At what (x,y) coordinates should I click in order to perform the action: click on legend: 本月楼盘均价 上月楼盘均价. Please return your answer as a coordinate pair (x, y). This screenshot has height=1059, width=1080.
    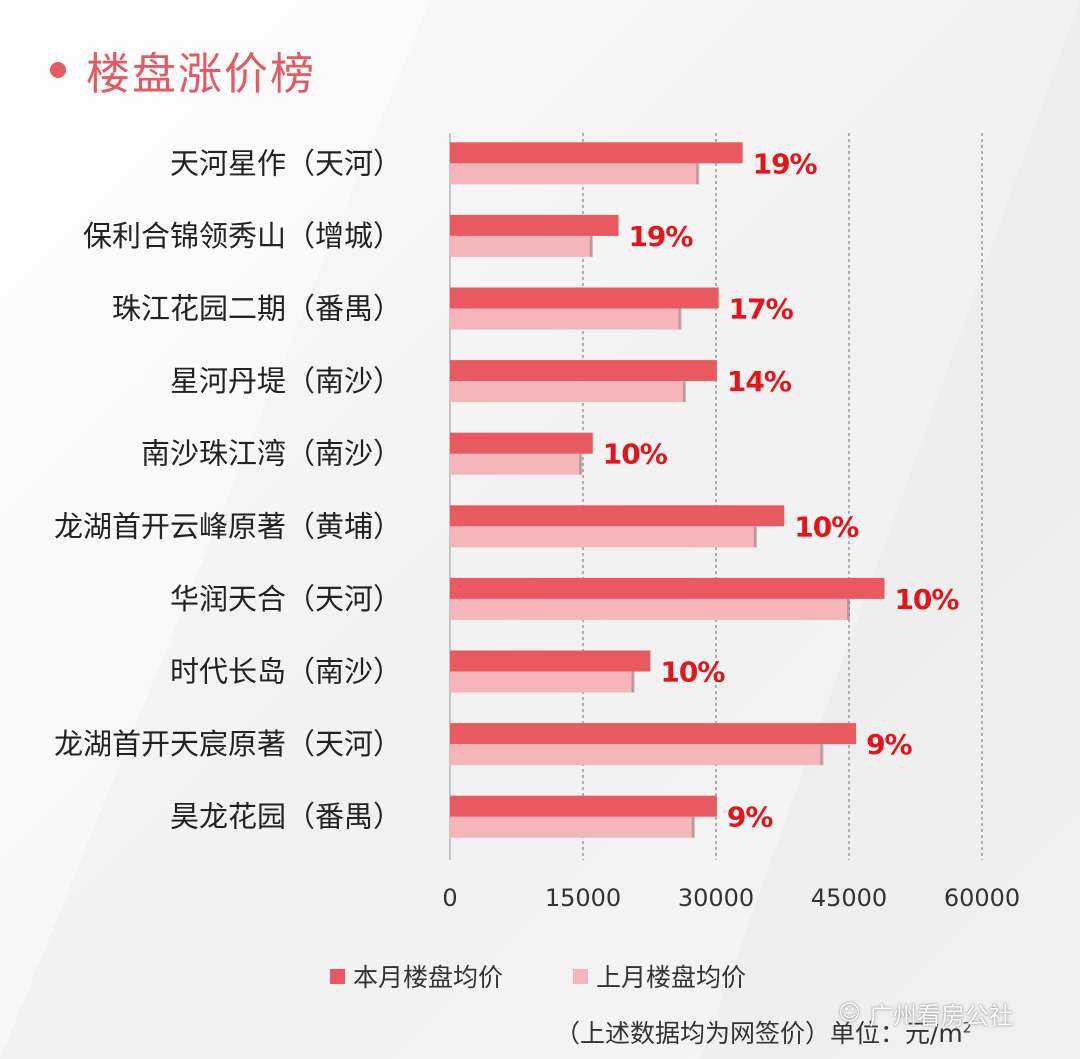
    Looking at the image, I should click on (573, 976).